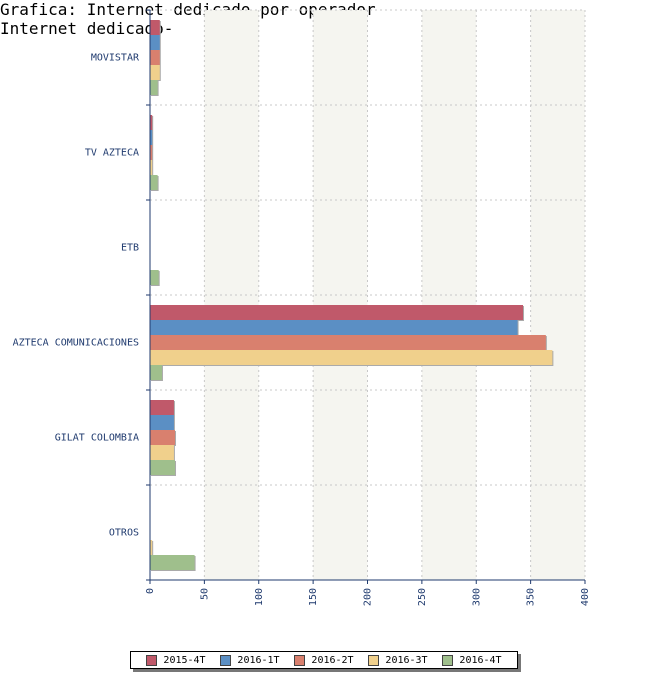 The width and height of the screenshot is (650, 700). What do you see at coordinates (258, 660) in the screenshot?
I see `legend-label: 2016-1T` at bounding box center [258, 660].